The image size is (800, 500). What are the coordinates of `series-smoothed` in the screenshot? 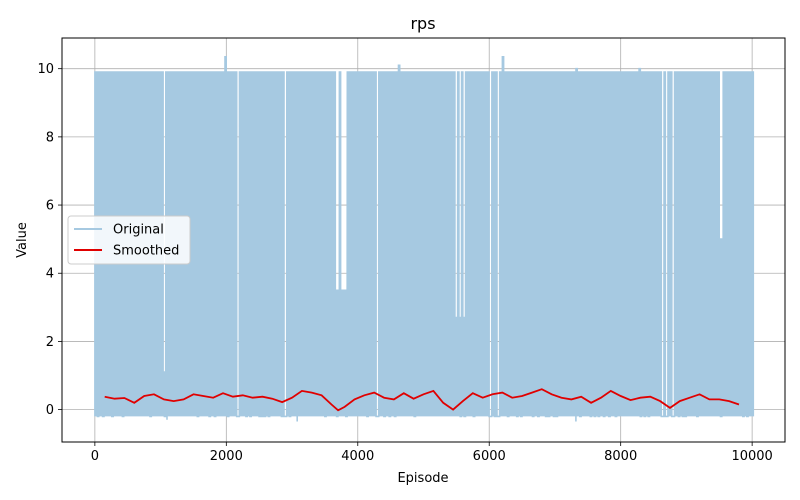 It's located at (422, 400).